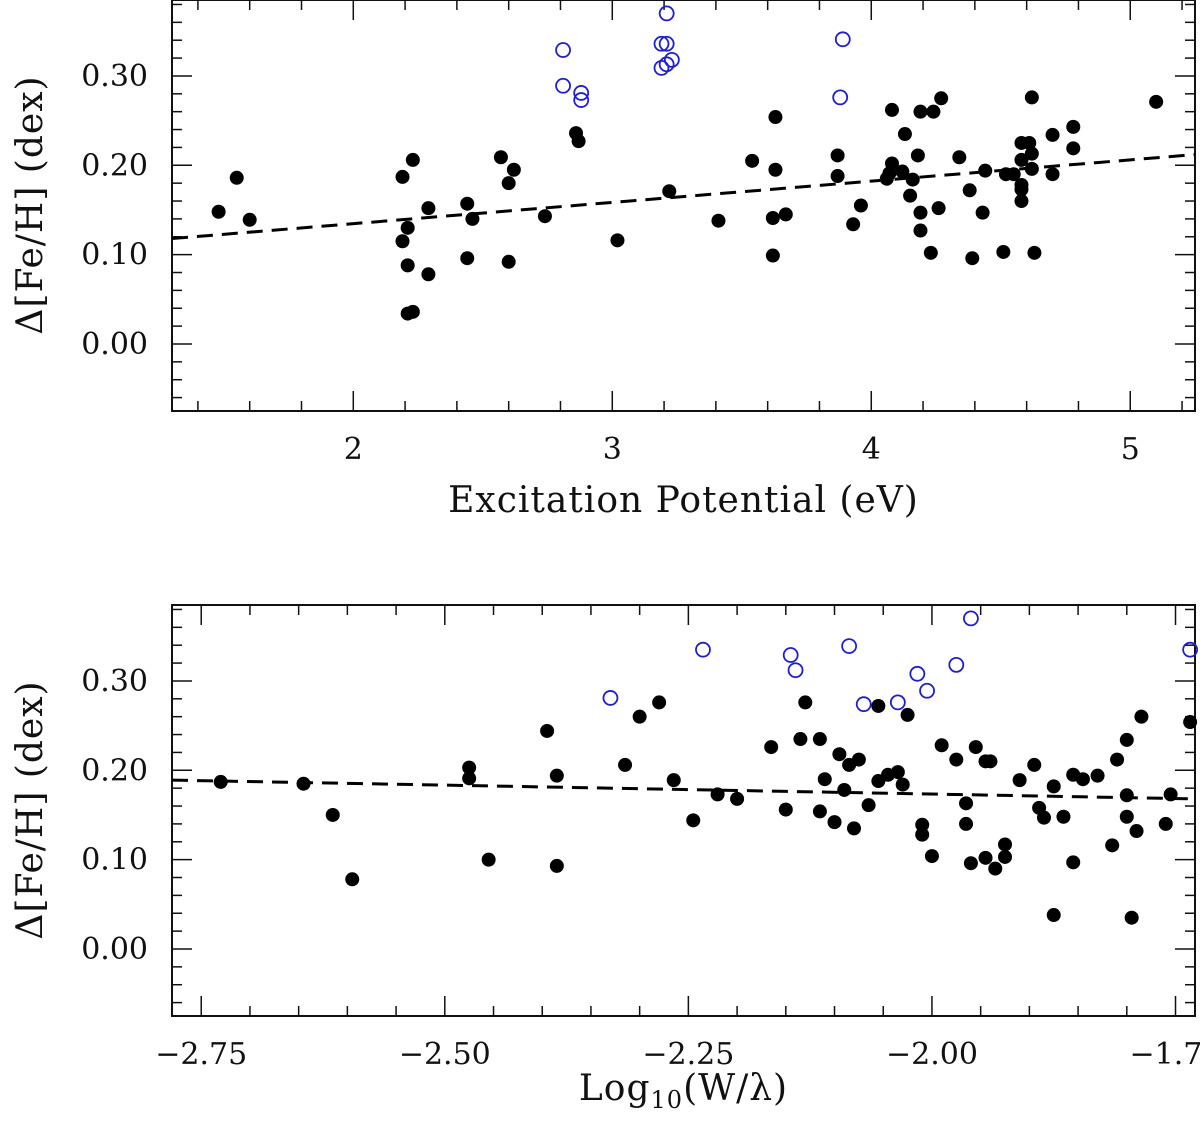 The height and width of the screenshot is (1124, 1200). I want to click on x-tick-label: 5, so click(1130, 449).